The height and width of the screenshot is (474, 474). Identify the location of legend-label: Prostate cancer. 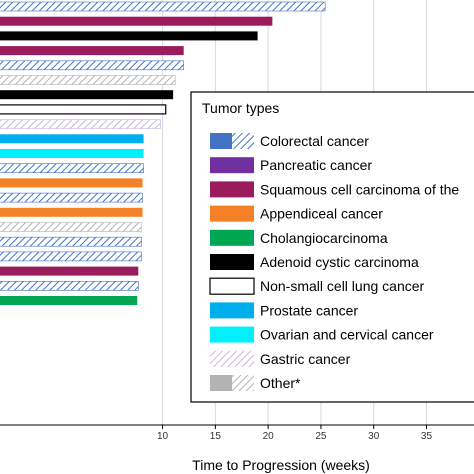
(309, 310).